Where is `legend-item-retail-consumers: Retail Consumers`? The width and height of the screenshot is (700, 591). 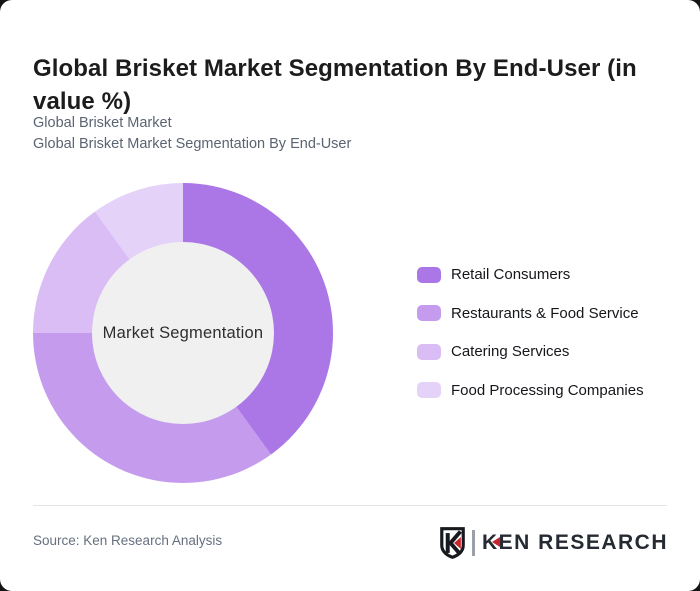 legend-item-retail-consumers: Retail Consumers is located at coordinates (530, 274).